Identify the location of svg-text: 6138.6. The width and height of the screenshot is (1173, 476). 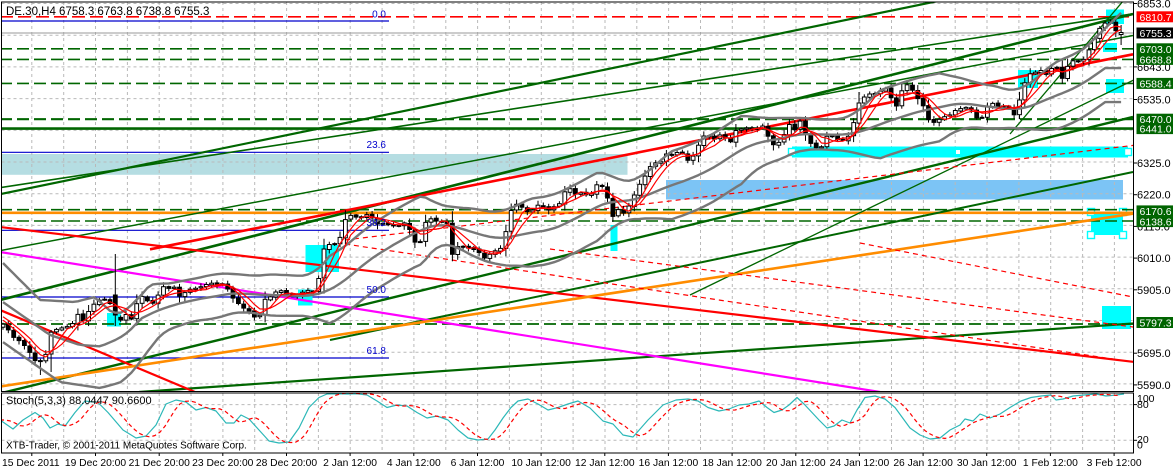
(1156, 223).